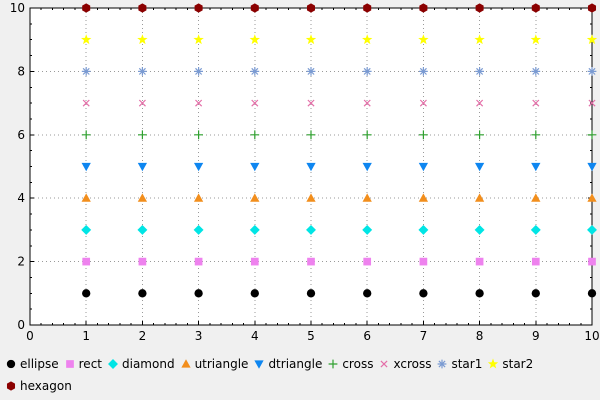 Image resolution: width=600 pixels, height=400 pixels. I want to click on legend-item-label: star2, so click(518, 364).